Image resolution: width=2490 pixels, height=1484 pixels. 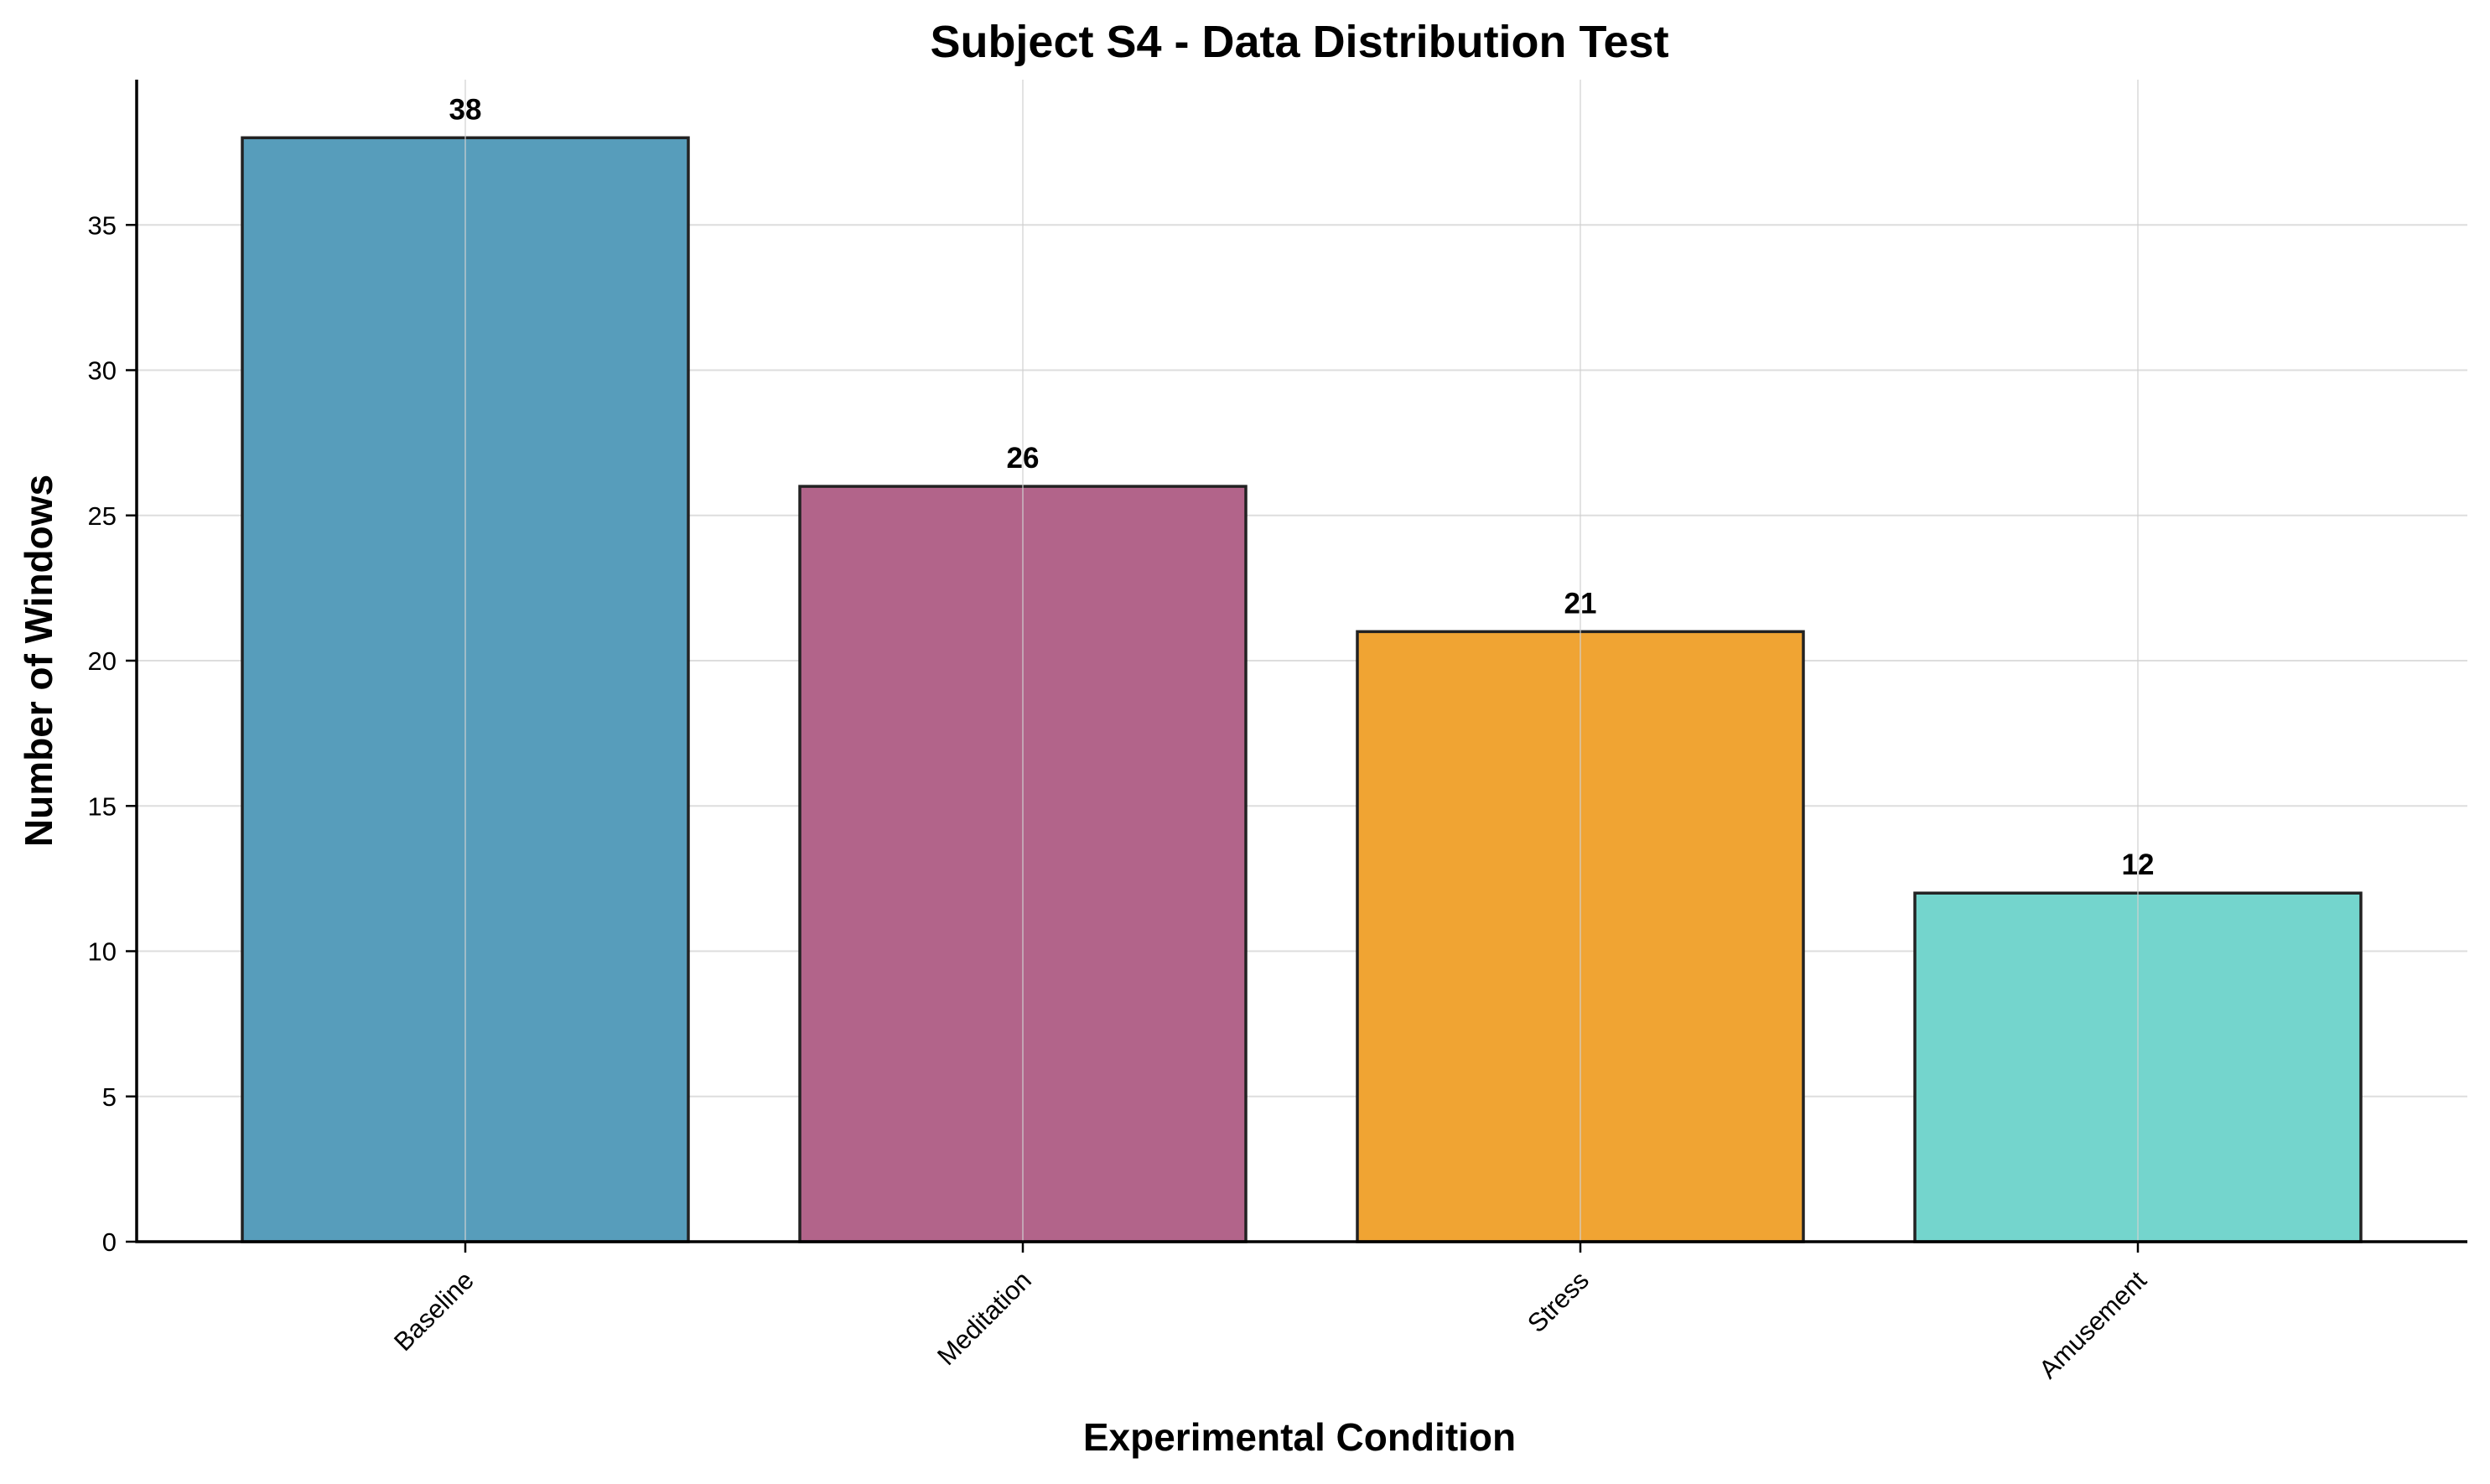 I want to click on bar-value-label-meditation: 26, so click(x=1023, y=458).